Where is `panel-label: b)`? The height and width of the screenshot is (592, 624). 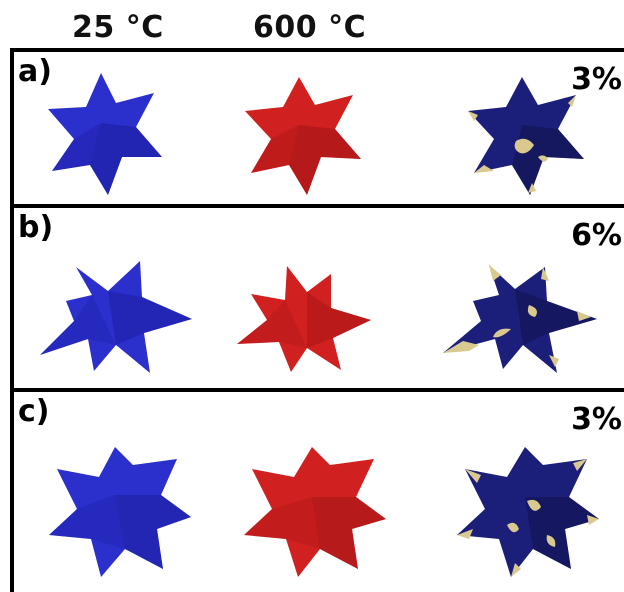 panel-label: b) is located at coordinates (36, 227).